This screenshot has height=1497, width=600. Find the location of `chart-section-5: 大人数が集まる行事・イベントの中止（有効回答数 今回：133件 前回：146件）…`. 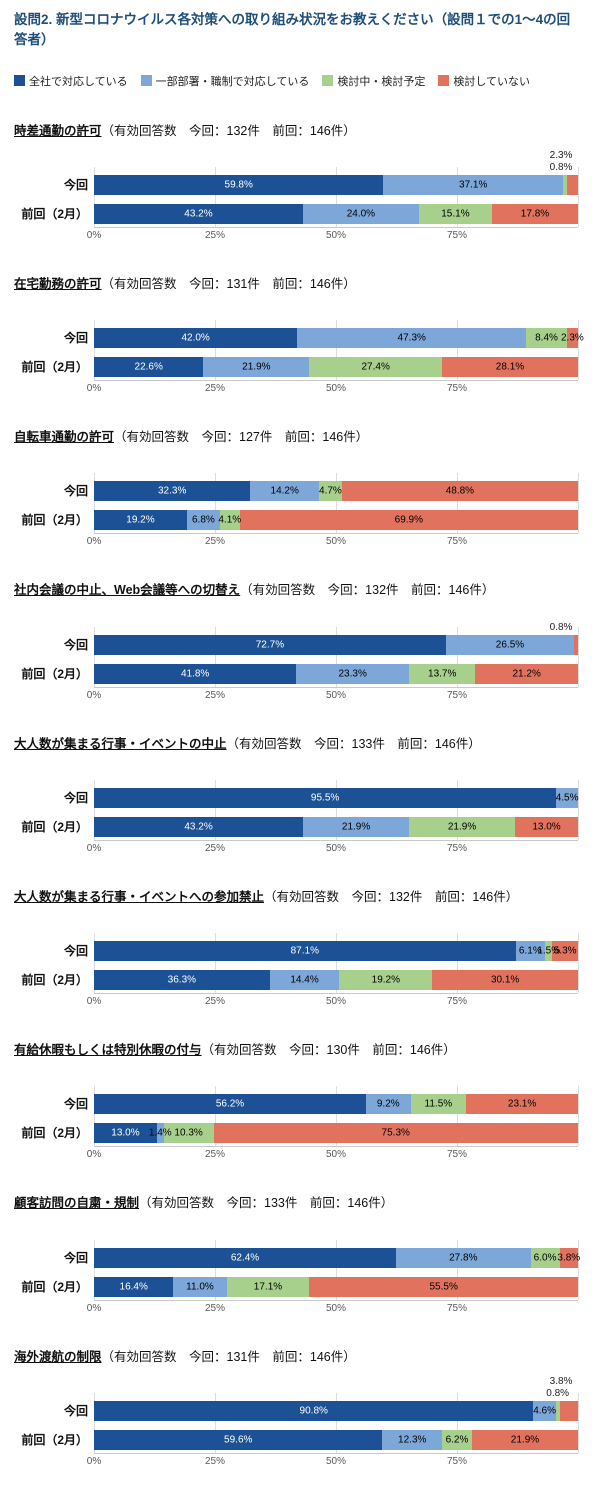

chart-section-5: 大人数が集まる行事・イベントの中止（有効回答数 今回：133件 前回：146件）… is located at coordinates (296, 795).